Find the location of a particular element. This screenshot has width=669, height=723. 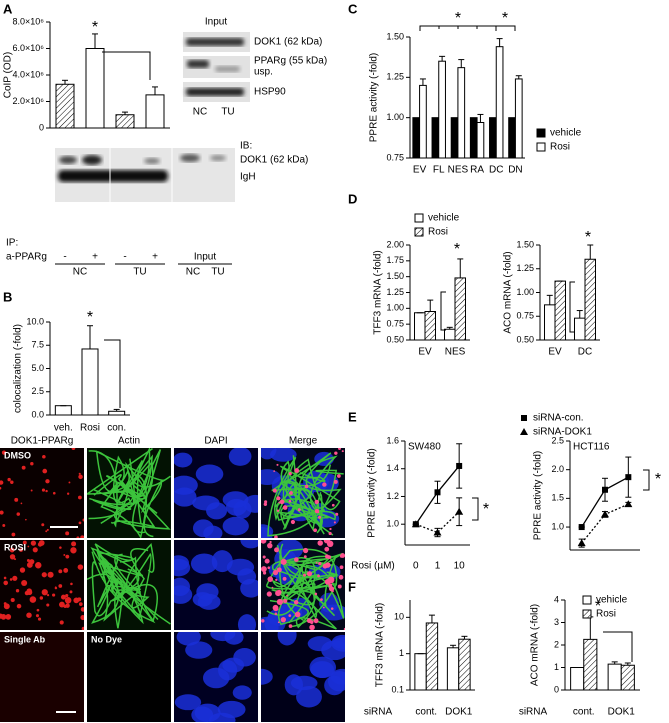

micrograph is located at coordinates (129, 493).